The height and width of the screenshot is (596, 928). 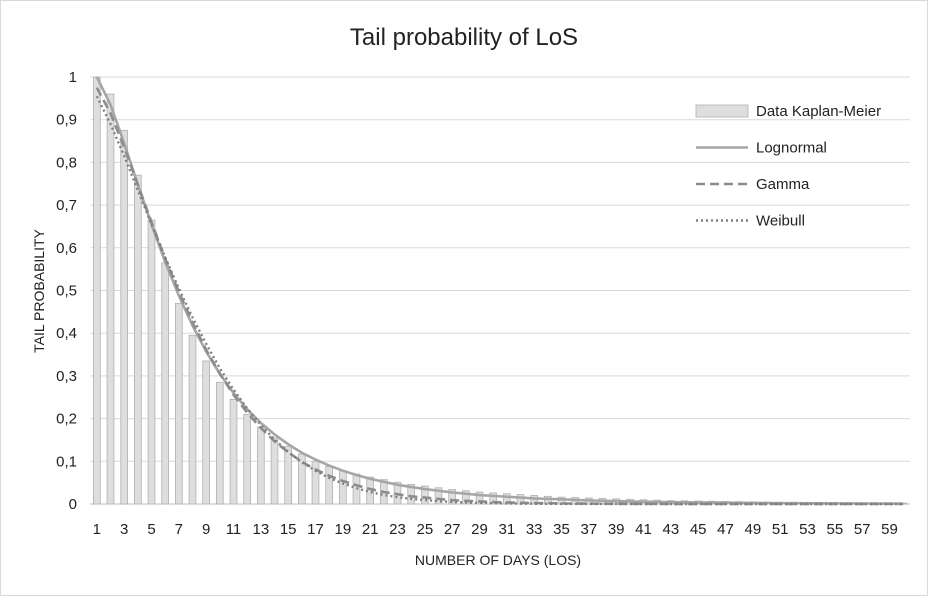 I want to click on x-tick-label: 33, so click(x=534, y=529).